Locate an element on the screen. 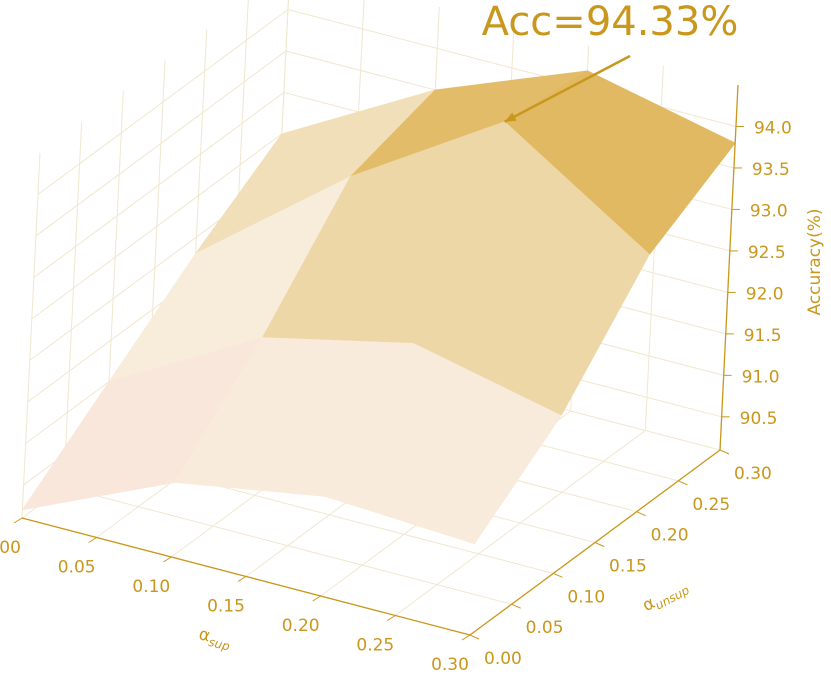 This screenshot has height=681, width=831. x-tick-label: 0.00 is located at coordinates (10, 548).